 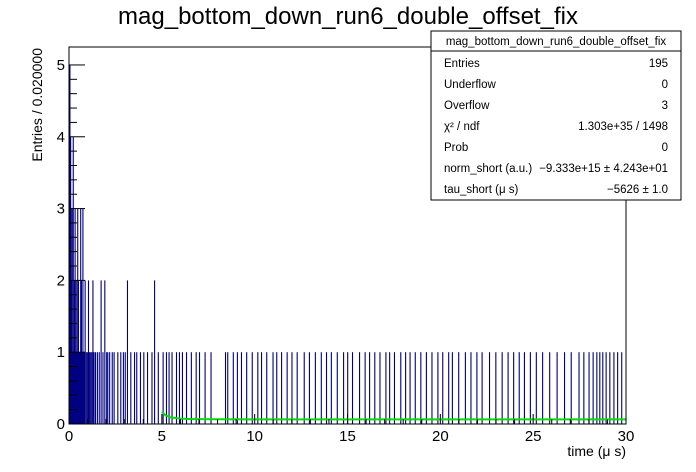 I want to click on y-tick-label: 1, so click(x=61, y=352).